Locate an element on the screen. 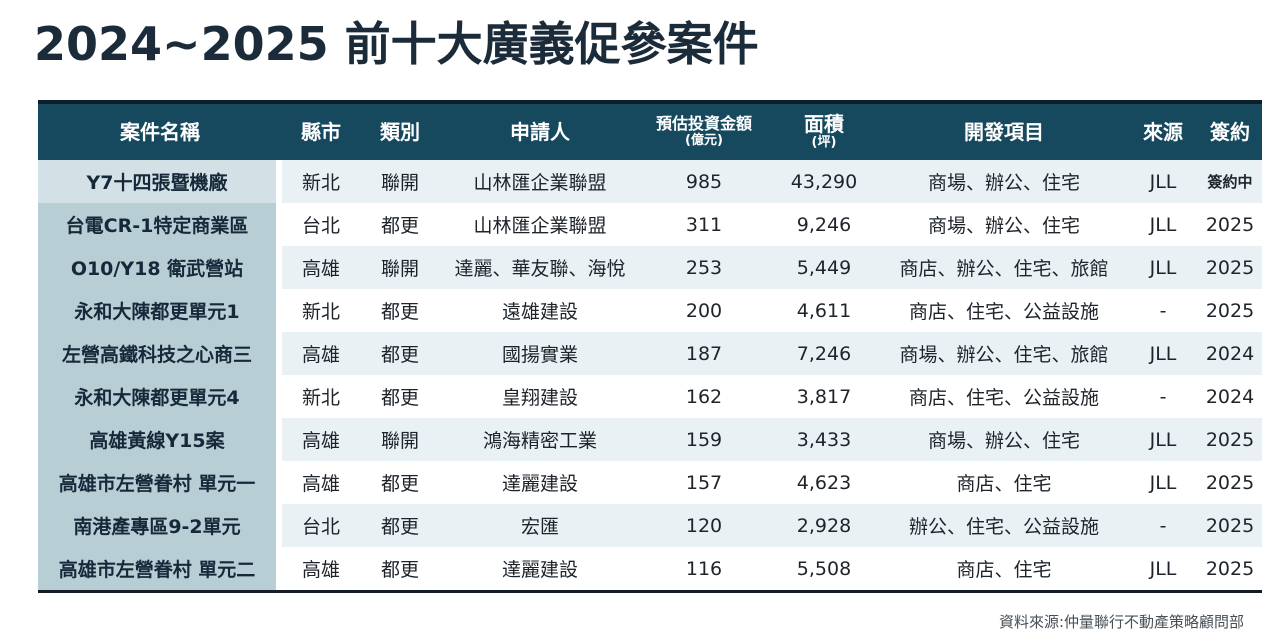  cell-name: 永和大陳都更單元1 is located at coordinates (160, 310).